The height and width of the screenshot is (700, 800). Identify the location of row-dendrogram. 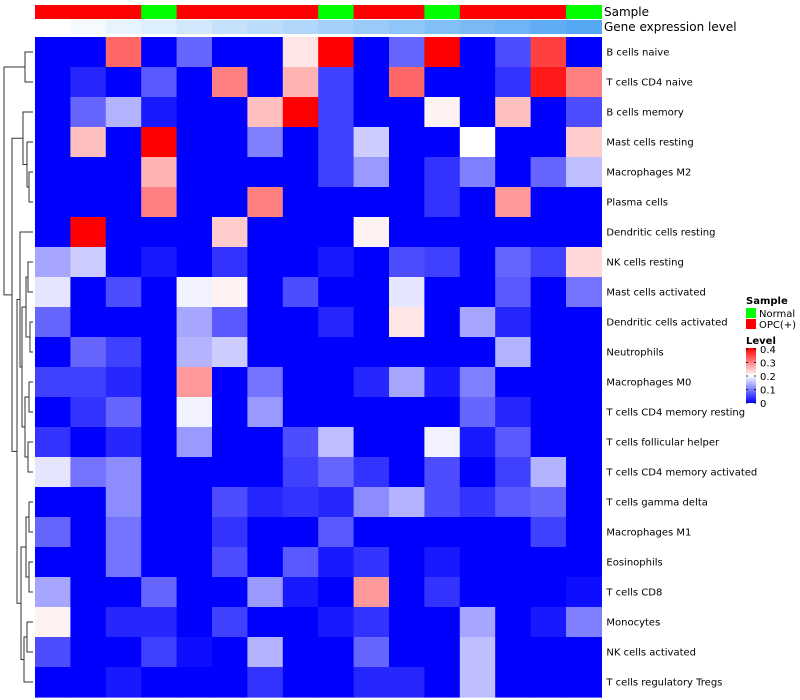
(18, 367).